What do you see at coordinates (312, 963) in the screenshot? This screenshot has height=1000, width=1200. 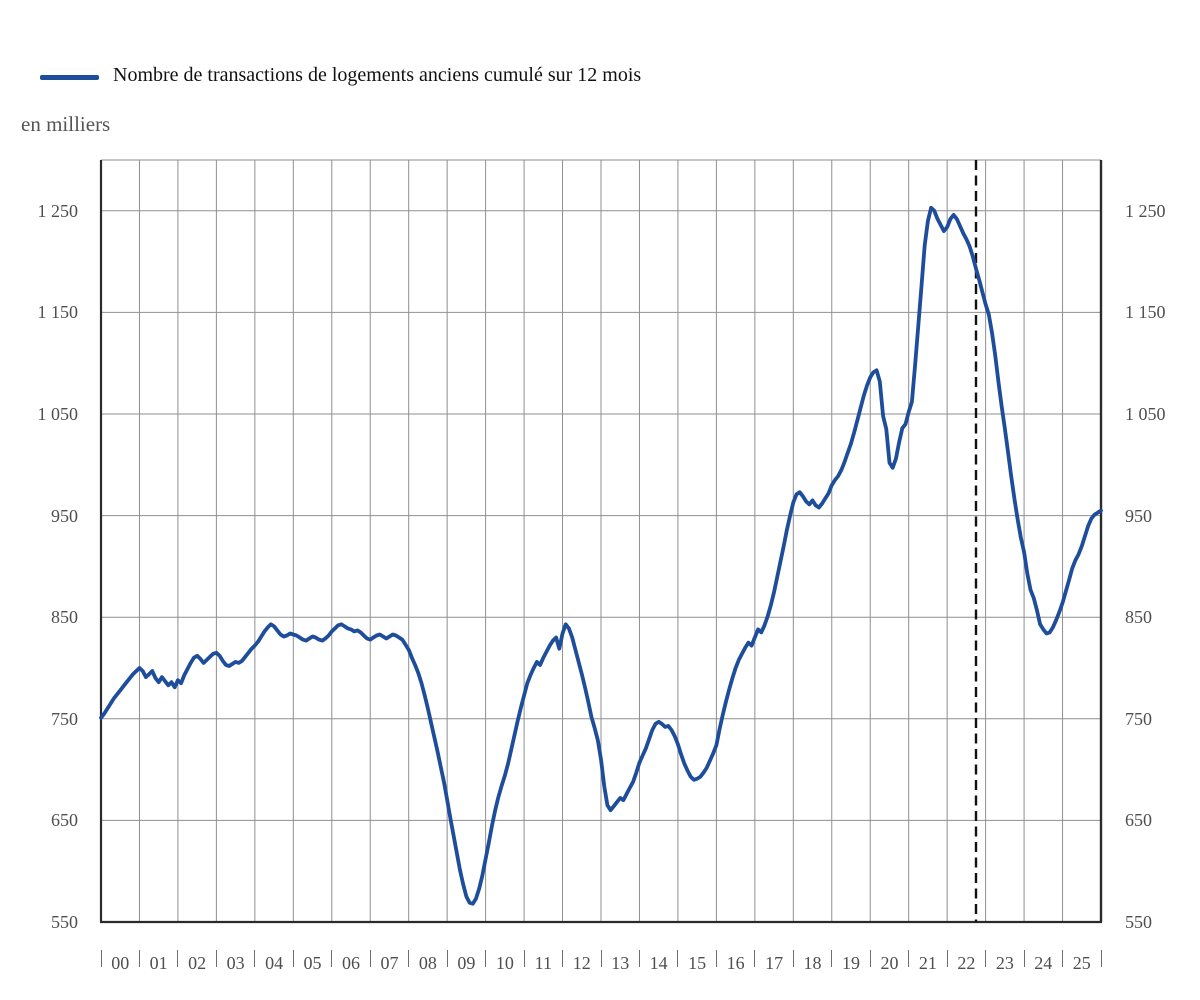 I see `x-axis-year-label: 05` at bounding box center [312, 963].